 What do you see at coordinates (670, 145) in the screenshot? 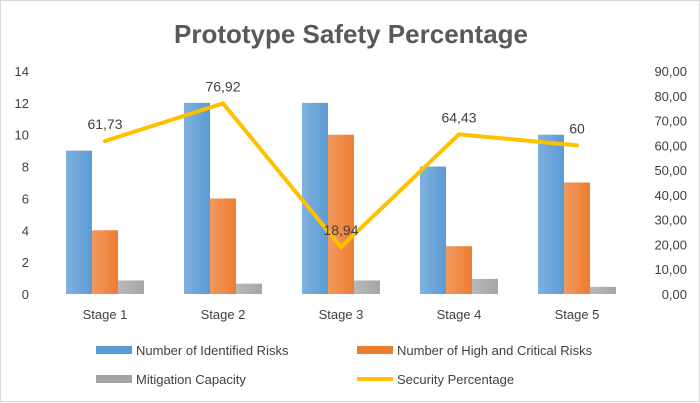
I see `right-axis-tick-label: 60,00` at bounding box center [670, 145].